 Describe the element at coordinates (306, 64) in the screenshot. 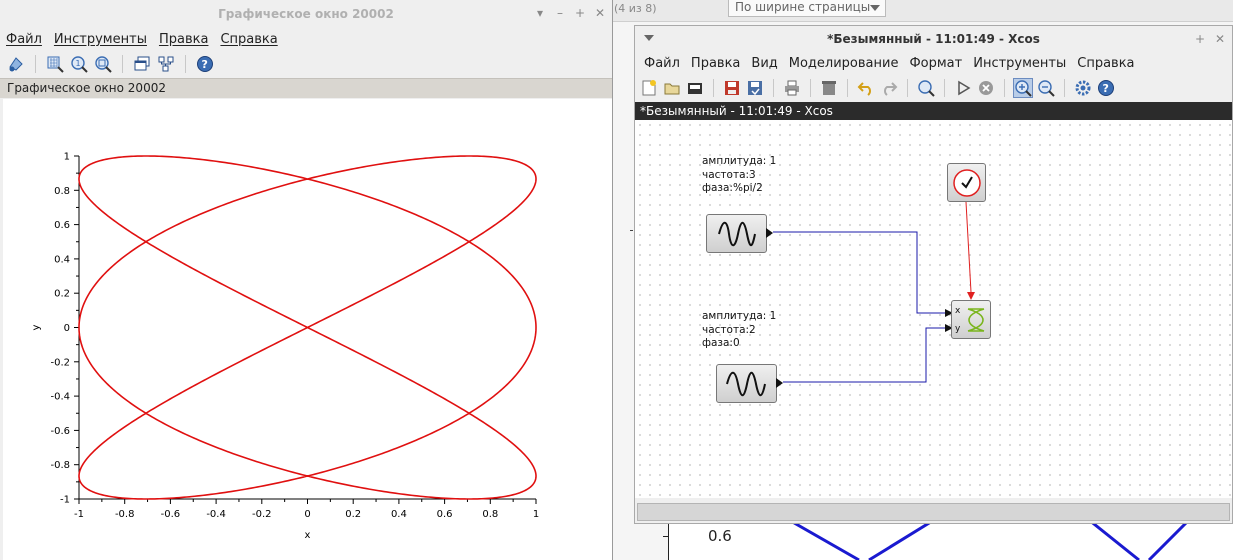

I see `toolbar: 1 ?` at that location.